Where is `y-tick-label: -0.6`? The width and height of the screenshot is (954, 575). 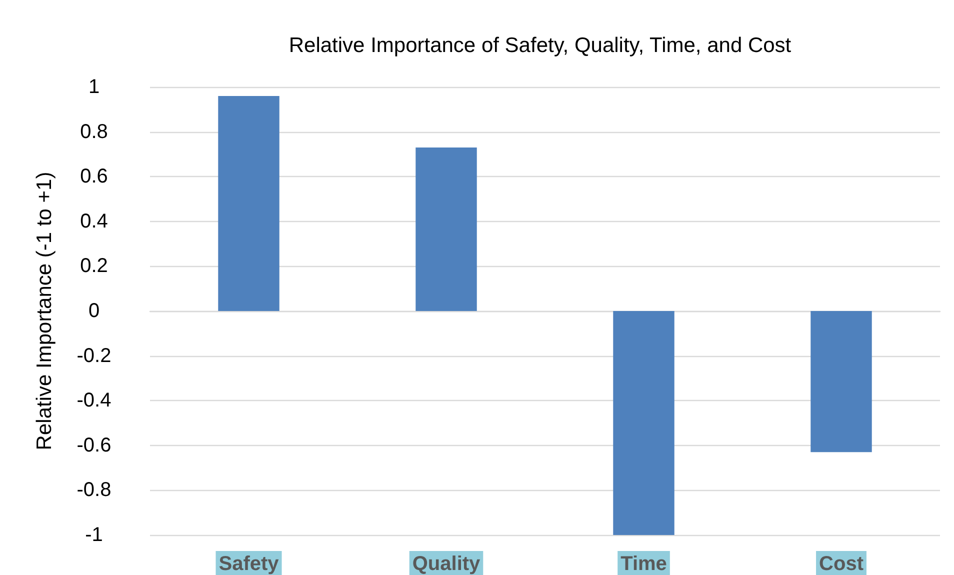
y-tick-label: -0.6 is located at coordinates (94, 445).